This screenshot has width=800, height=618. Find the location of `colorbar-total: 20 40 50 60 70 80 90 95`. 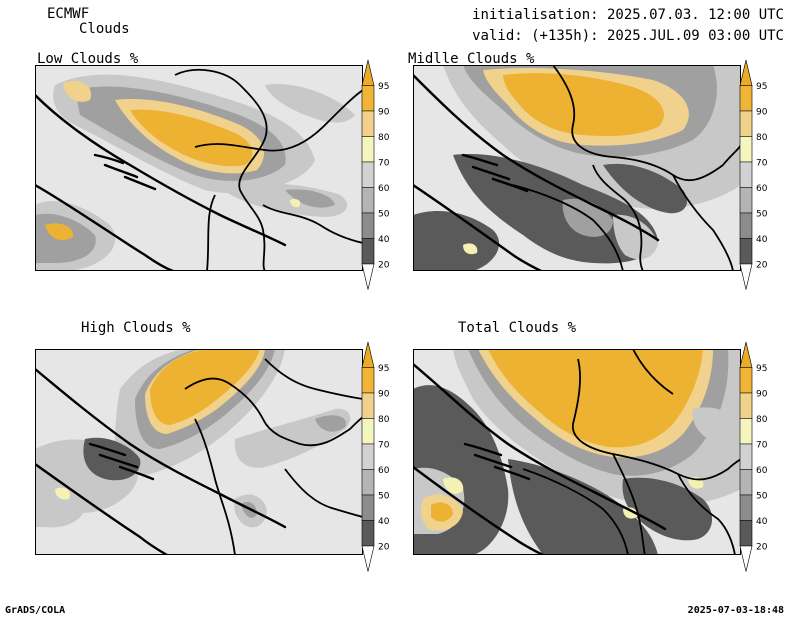

colorbar-total: 20 40 50 60 70 80 90 95 is located at coordinates (753, 456).